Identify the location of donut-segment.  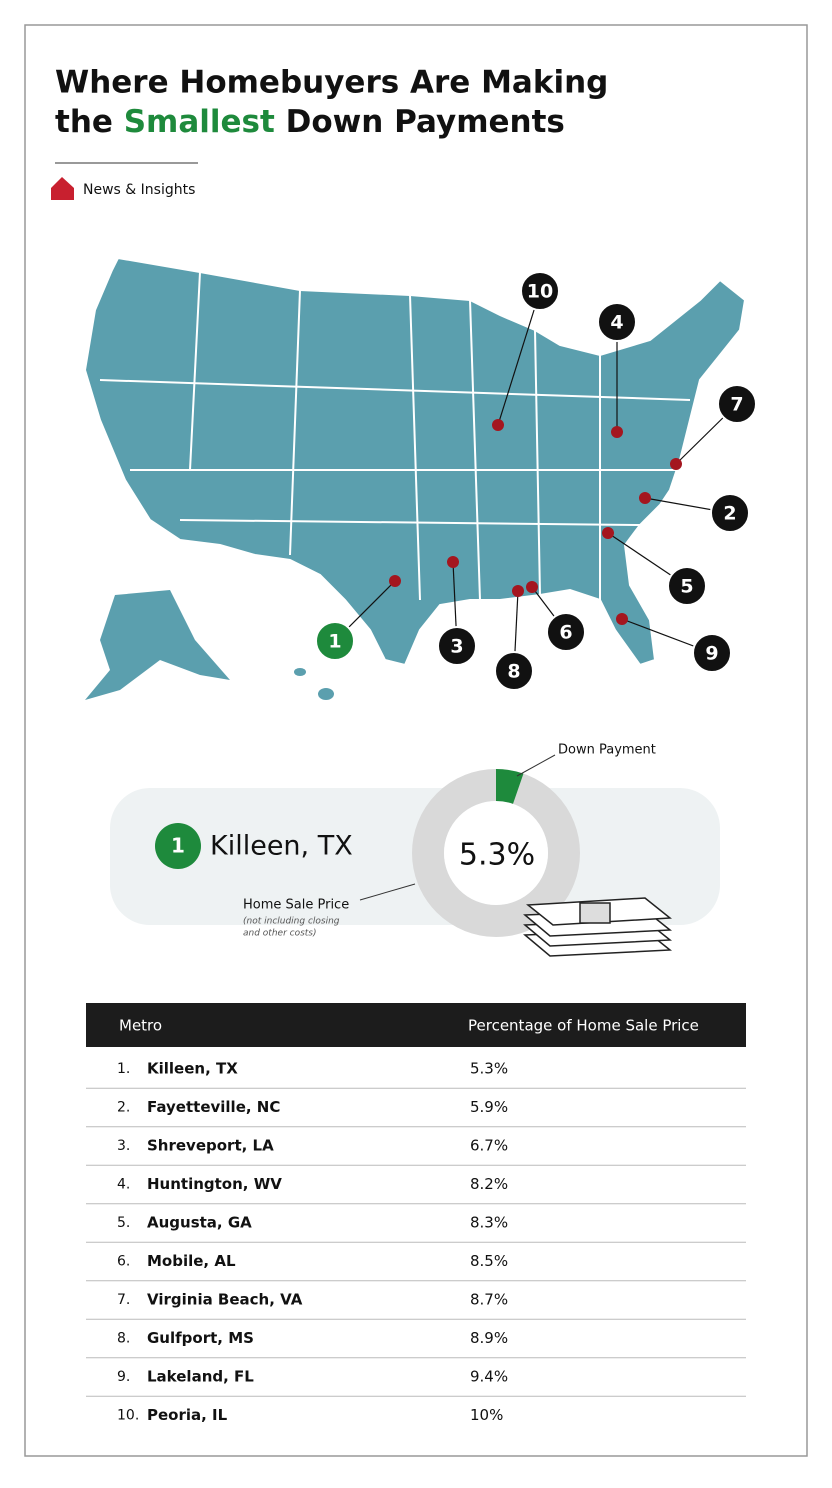
(510, 786).